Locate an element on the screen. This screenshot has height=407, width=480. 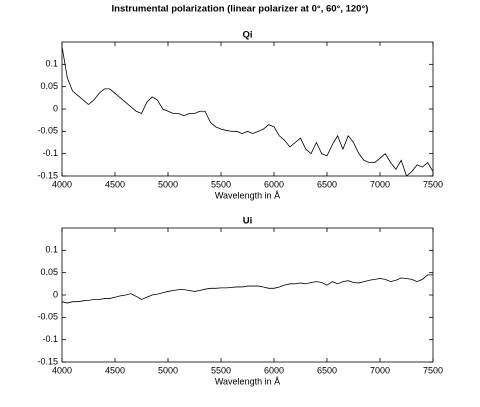
chart-title: Ui is located at coordinates (248, 221).